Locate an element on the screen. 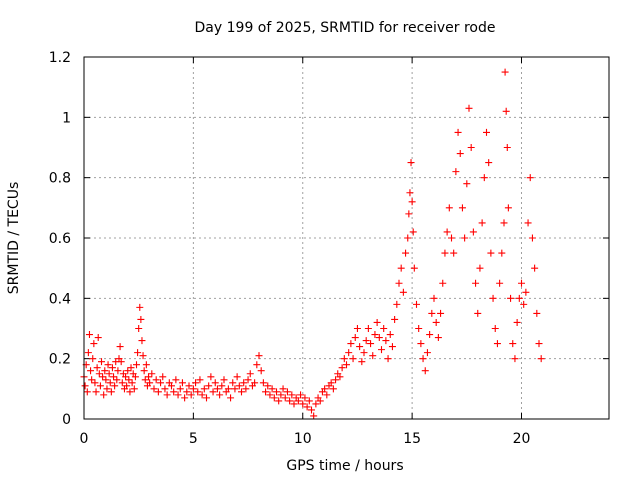 Image resolution: width=640 pixels, height=480 pixels. y-tick-label: 0.2 is located at coordinates (60, 360).